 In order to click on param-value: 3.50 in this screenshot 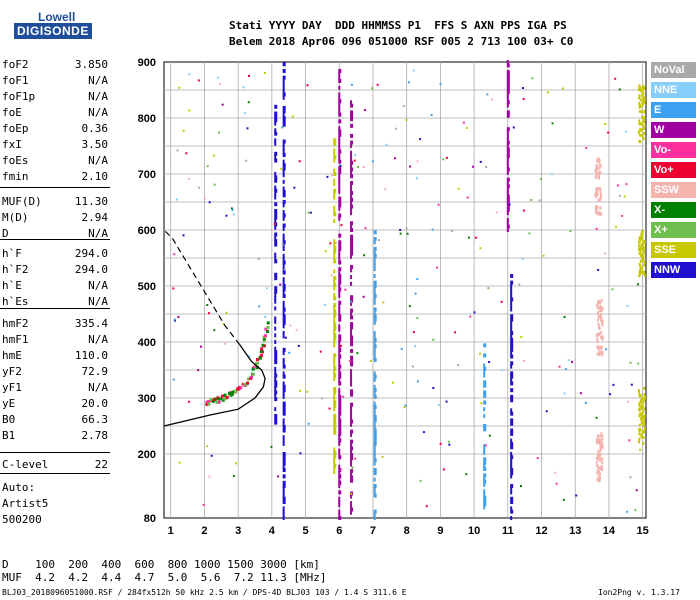, I will do `click(95, 144)`.